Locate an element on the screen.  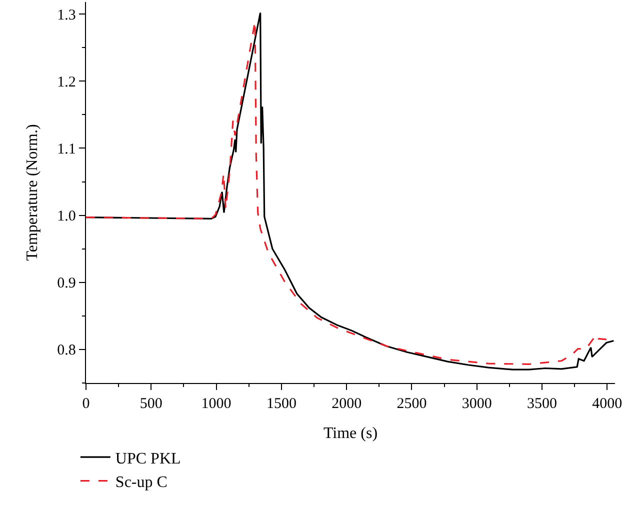
x-tick-label: 1500 is located at coordinates (281, 404).